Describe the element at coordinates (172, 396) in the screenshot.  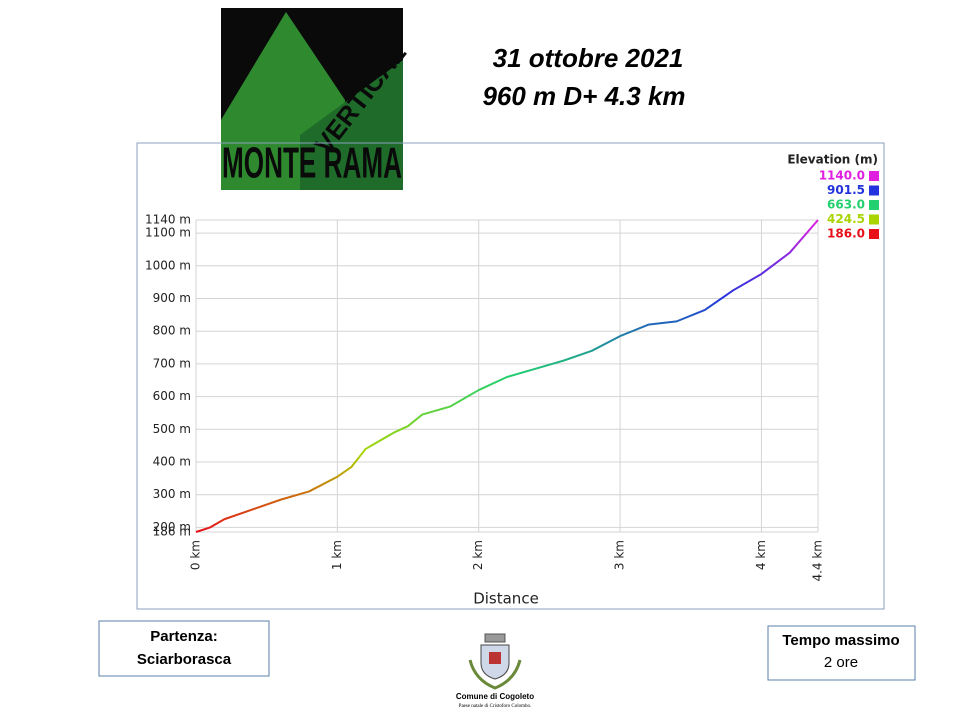
I see `y-tick-label: 600 m` at that location.